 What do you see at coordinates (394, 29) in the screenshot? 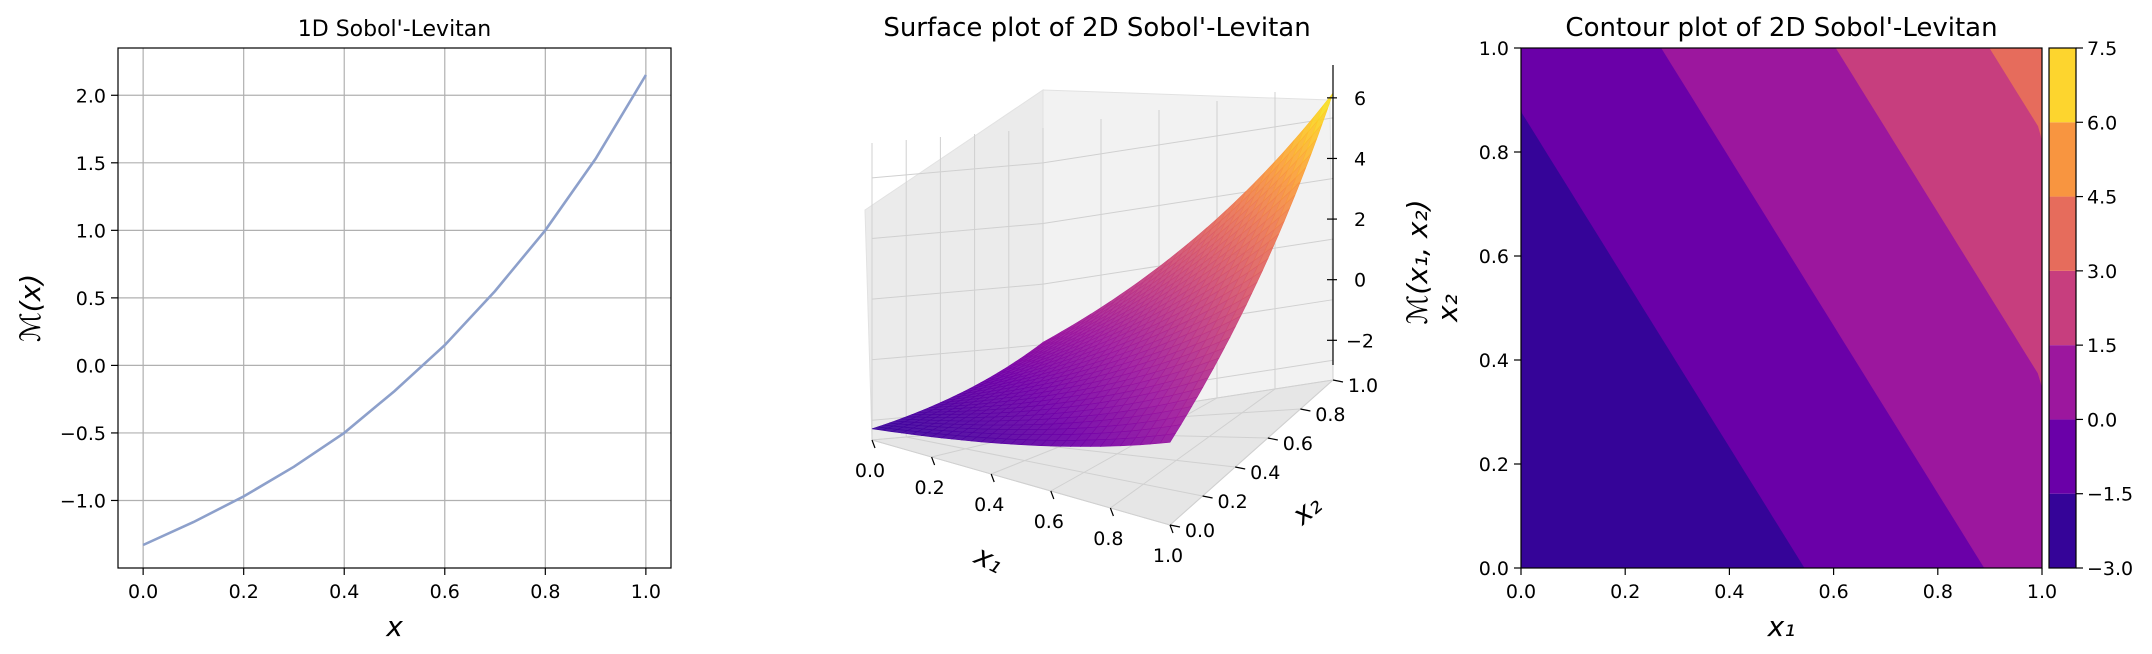
I see `line-chart-title: 1D Sobol'-Levitan` at bounding box center [394, 29].